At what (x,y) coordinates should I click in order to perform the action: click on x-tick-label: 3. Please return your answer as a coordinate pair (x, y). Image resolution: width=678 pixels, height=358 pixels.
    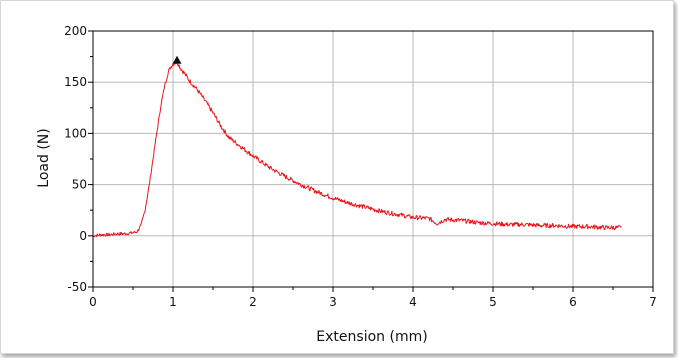
    Looking at the image, I should click on (333, 302).